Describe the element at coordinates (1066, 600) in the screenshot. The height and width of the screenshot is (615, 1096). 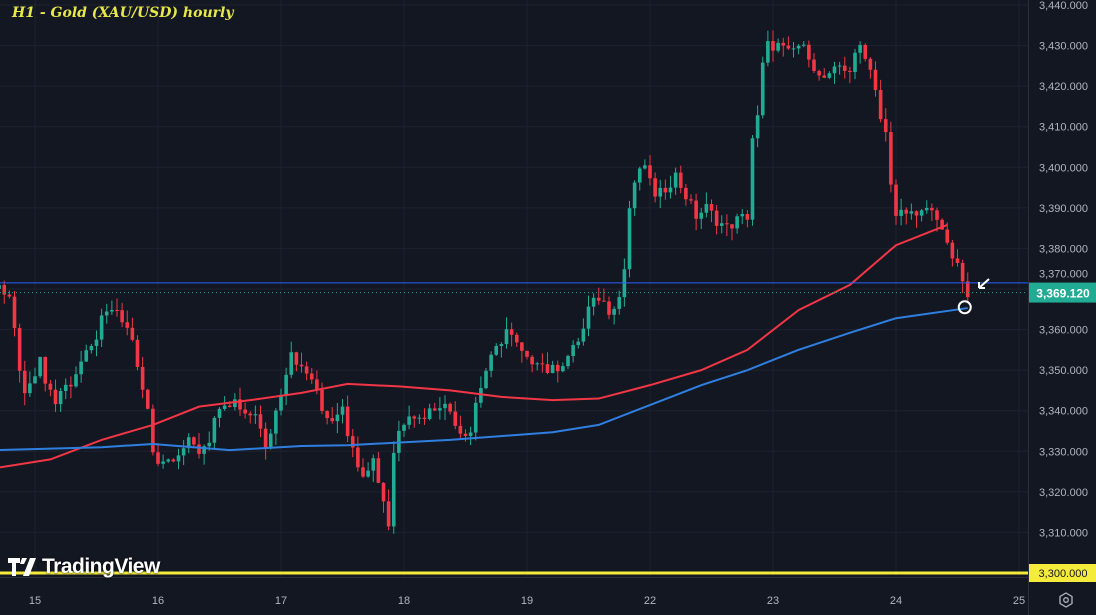
I see `settings-gear-icon` at that location.